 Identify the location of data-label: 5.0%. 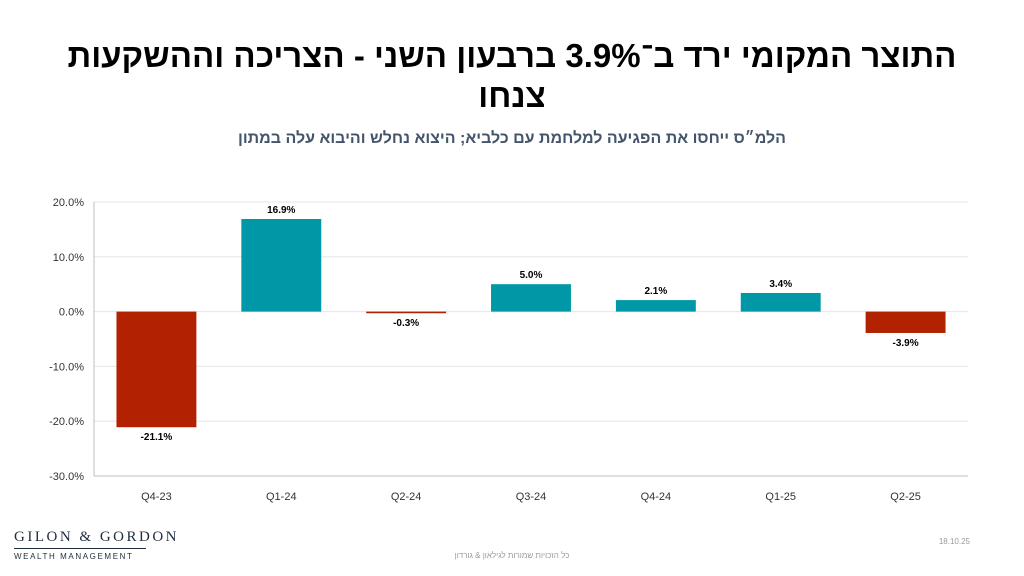
(531, 275).